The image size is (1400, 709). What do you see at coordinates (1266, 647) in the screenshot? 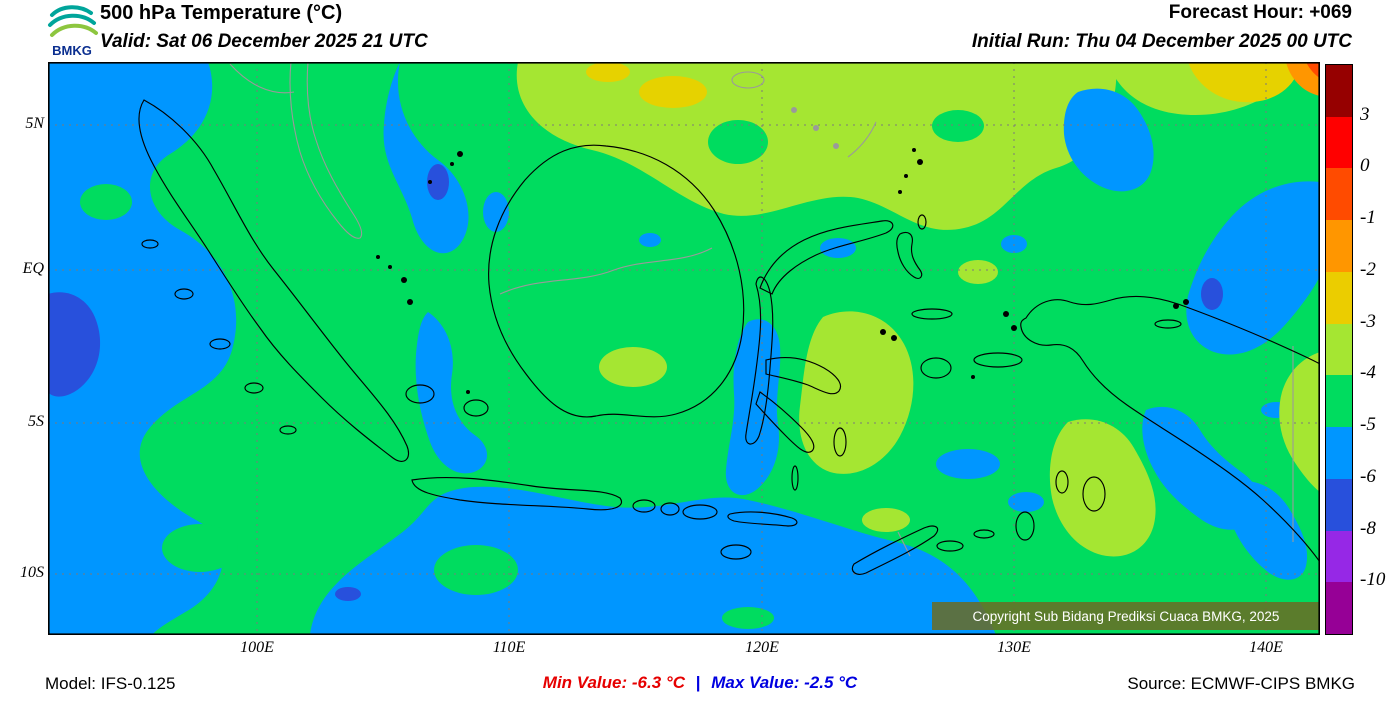
I see `x-axis-label-140e: 140E` at bounding box center [1266, 647].